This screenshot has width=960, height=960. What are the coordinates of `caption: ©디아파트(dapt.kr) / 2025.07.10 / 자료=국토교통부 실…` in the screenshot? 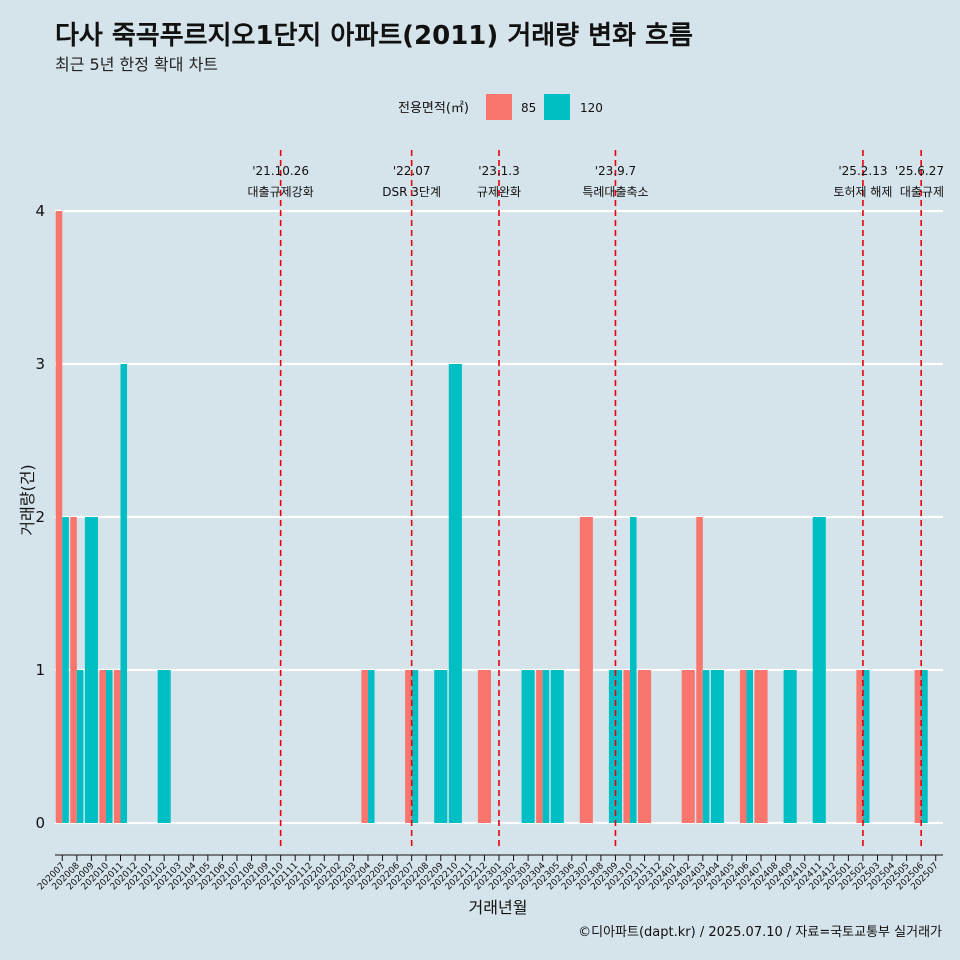 It's located at (760, 932).